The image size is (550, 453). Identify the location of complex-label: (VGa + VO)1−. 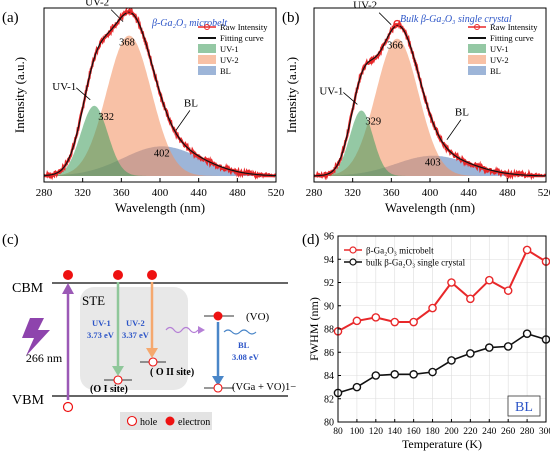
(264, 387).